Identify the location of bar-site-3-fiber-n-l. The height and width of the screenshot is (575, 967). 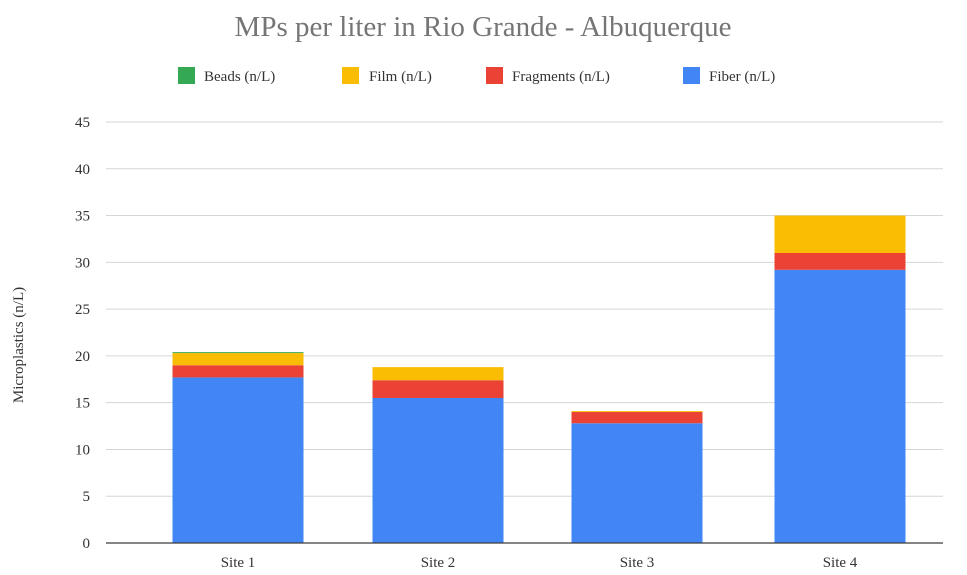
(637, 483).